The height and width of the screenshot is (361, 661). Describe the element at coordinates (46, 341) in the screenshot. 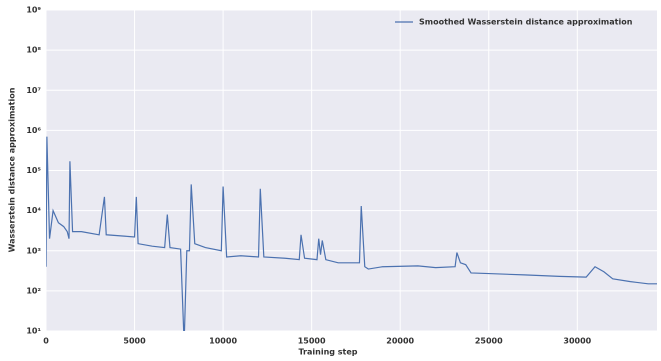

I see `x-tick-label: 0` at that location.